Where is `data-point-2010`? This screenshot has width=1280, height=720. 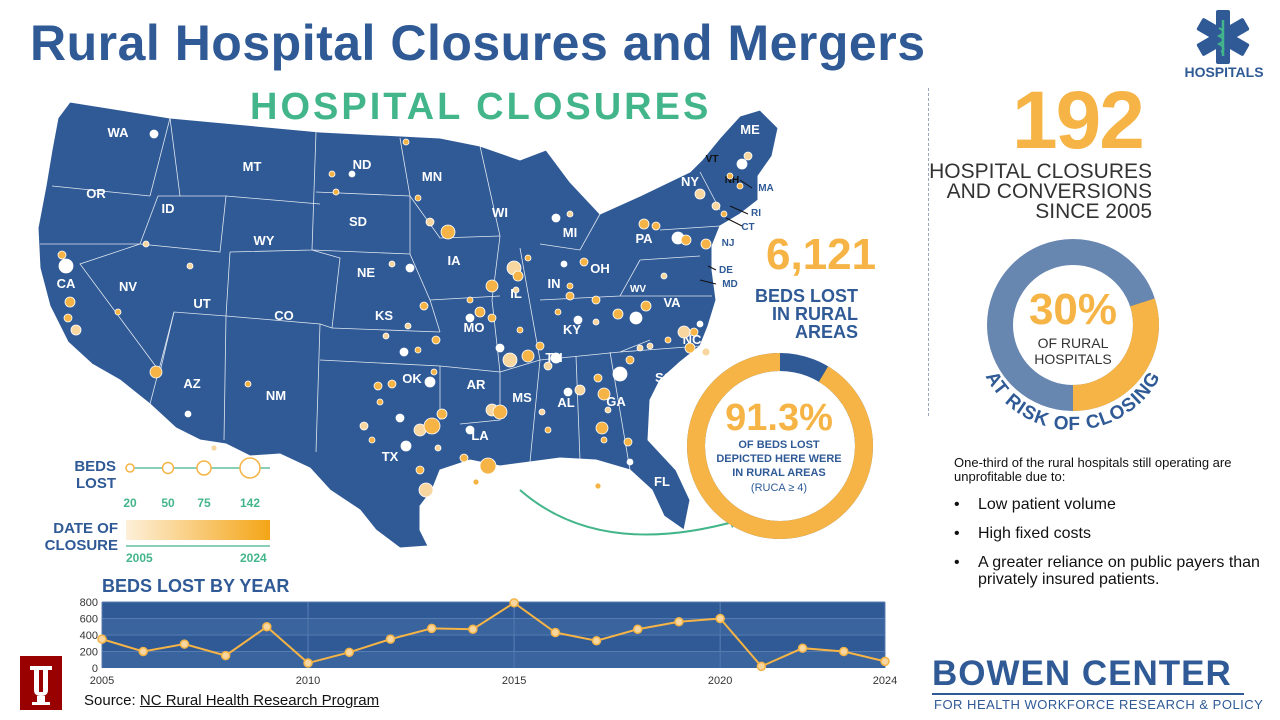
data-point-2010 is located at coordinates (308, 663).